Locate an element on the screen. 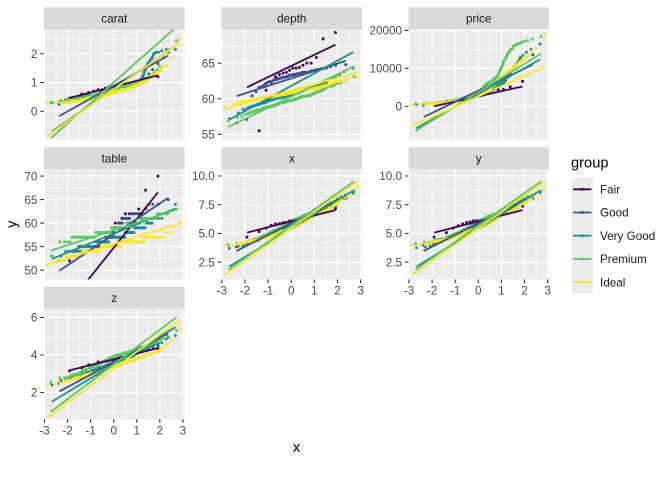 The image size is (672, 485). svg-text: carat is located at coordinates (114, 19).